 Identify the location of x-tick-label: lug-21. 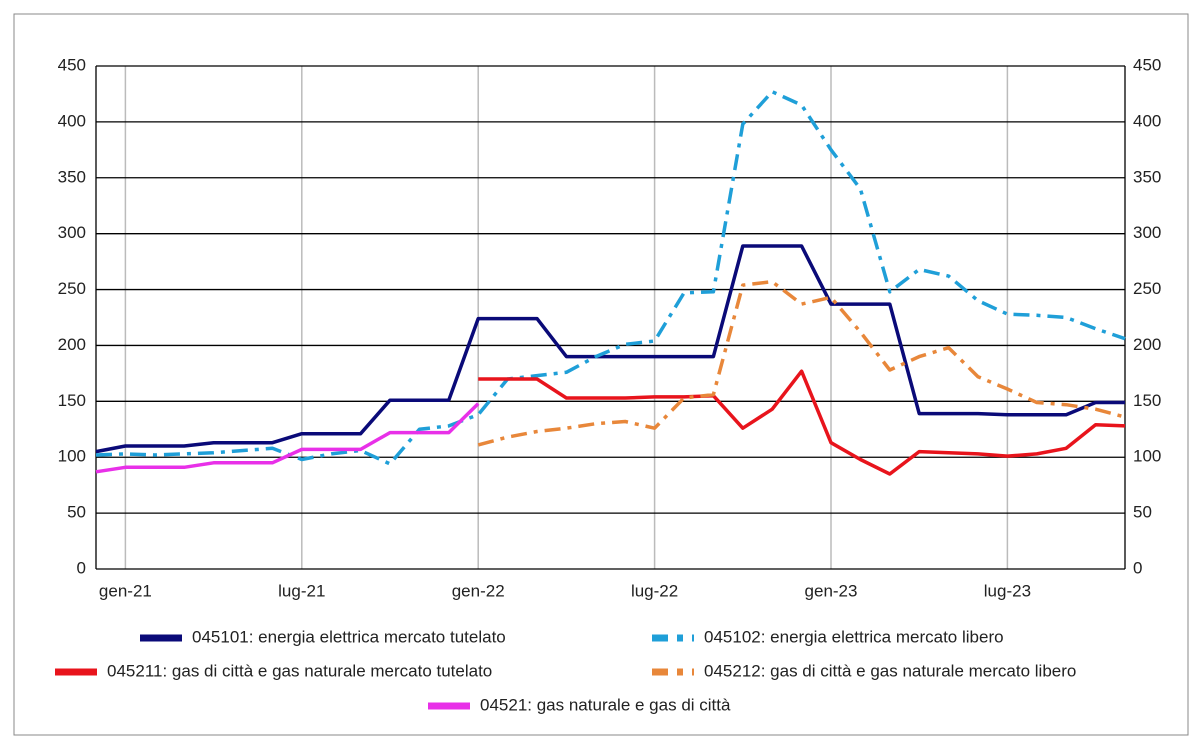
(301, 590).